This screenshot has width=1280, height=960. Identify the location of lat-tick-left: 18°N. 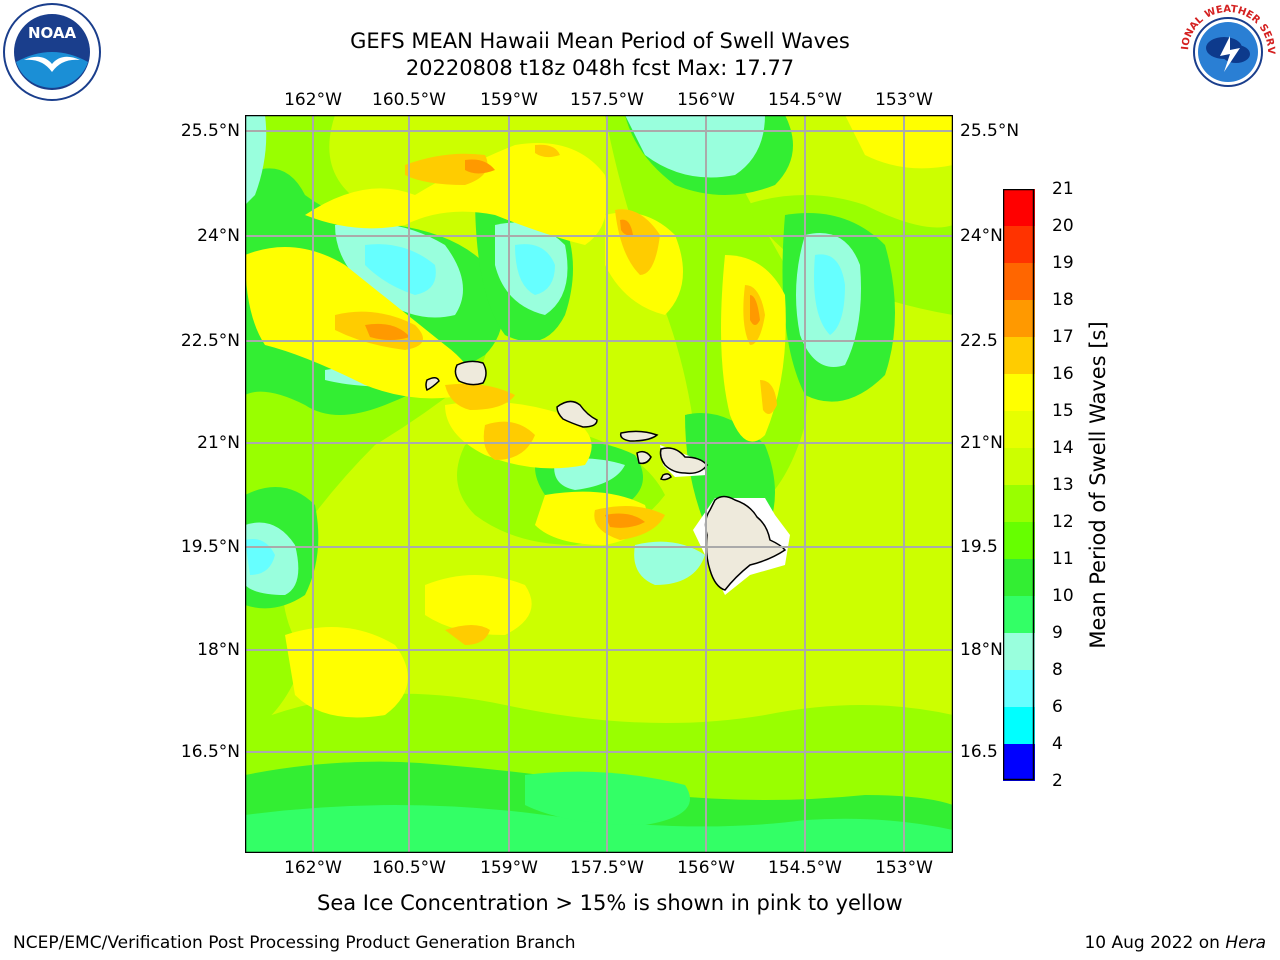
(218, 650).